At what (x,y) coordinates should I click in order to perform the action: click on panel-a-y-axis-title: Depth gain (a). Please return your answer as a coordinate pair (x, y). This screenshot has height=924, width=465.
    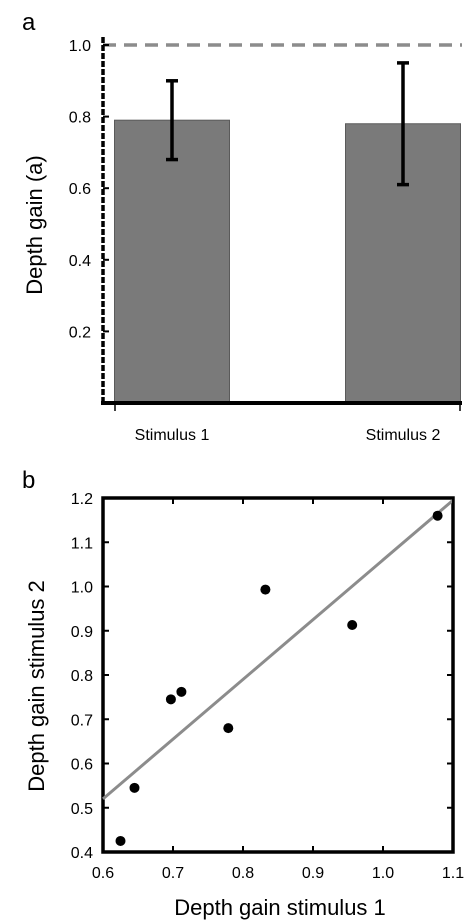
    Looking at the image, I should click on (34, 224).